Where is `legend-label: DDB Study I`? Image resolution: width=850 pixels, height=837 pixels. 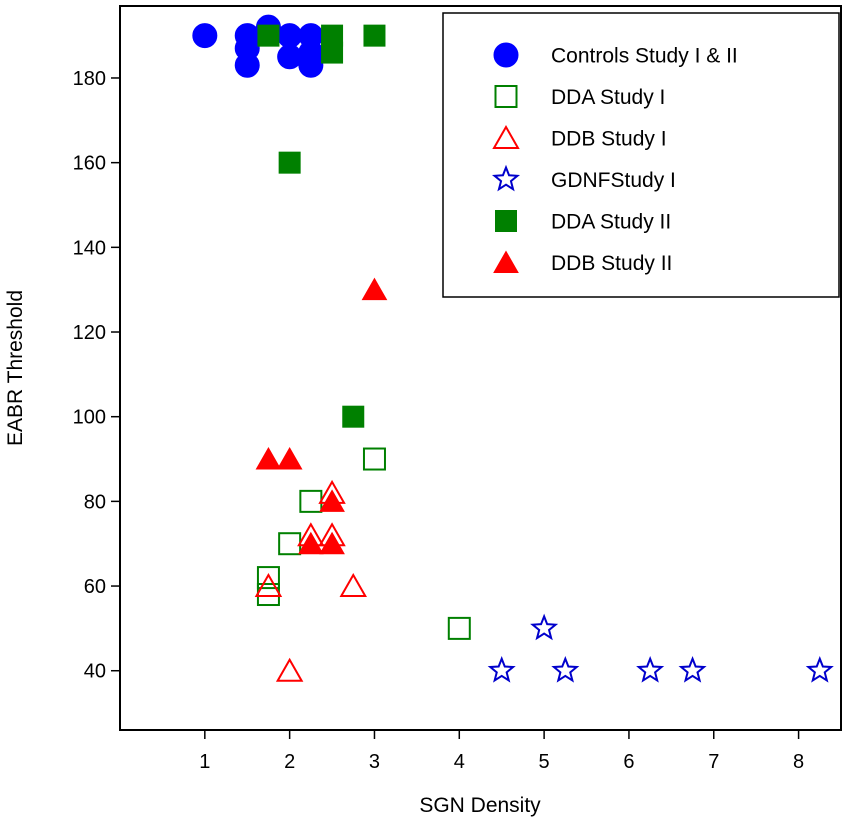 legend-label: DDB Study I is located at coordinates (609, 139).